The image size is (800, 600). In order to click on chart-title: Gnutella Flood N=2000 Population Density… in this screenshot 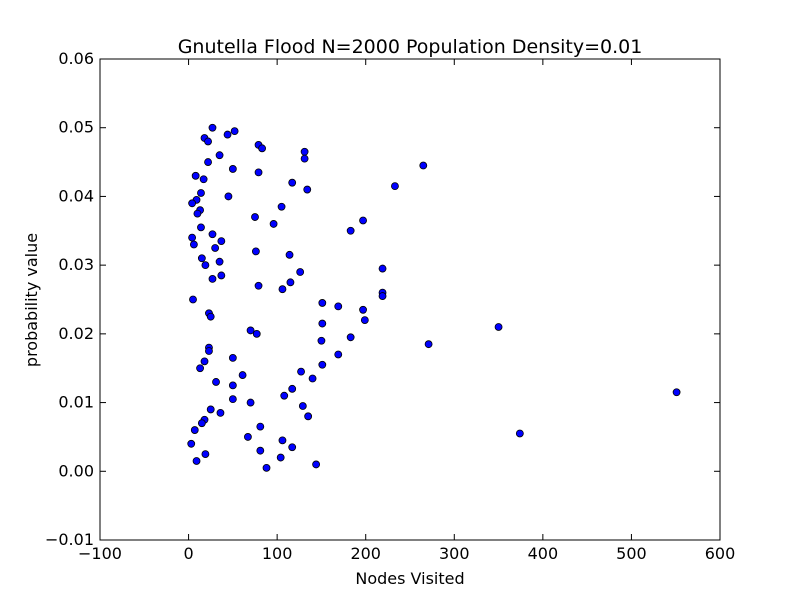, I will do `click(410, 47)`.